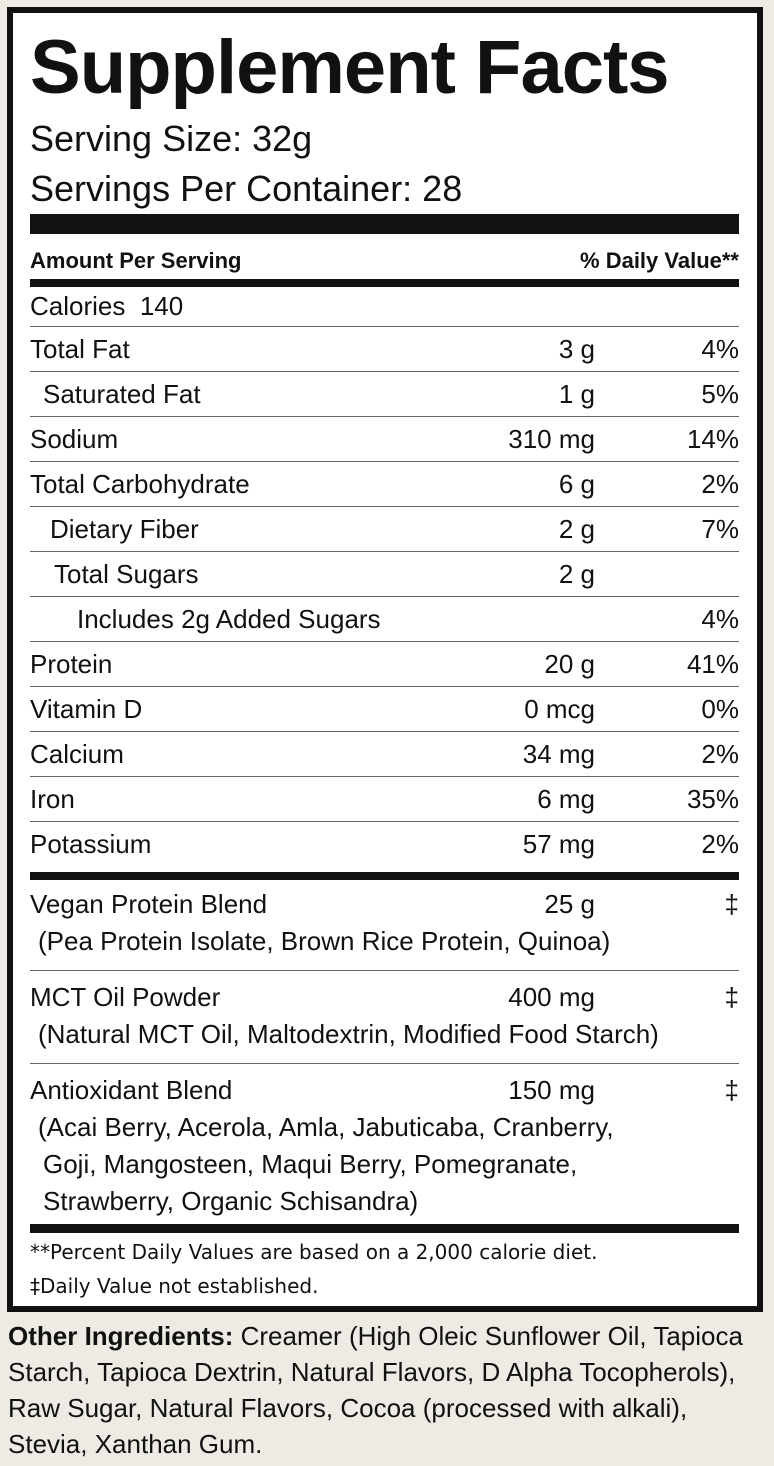 The height and width of the screenshot is (1466, 774). I want to click on nutrient-name: Total Carbohydrate, so click(140, 483).